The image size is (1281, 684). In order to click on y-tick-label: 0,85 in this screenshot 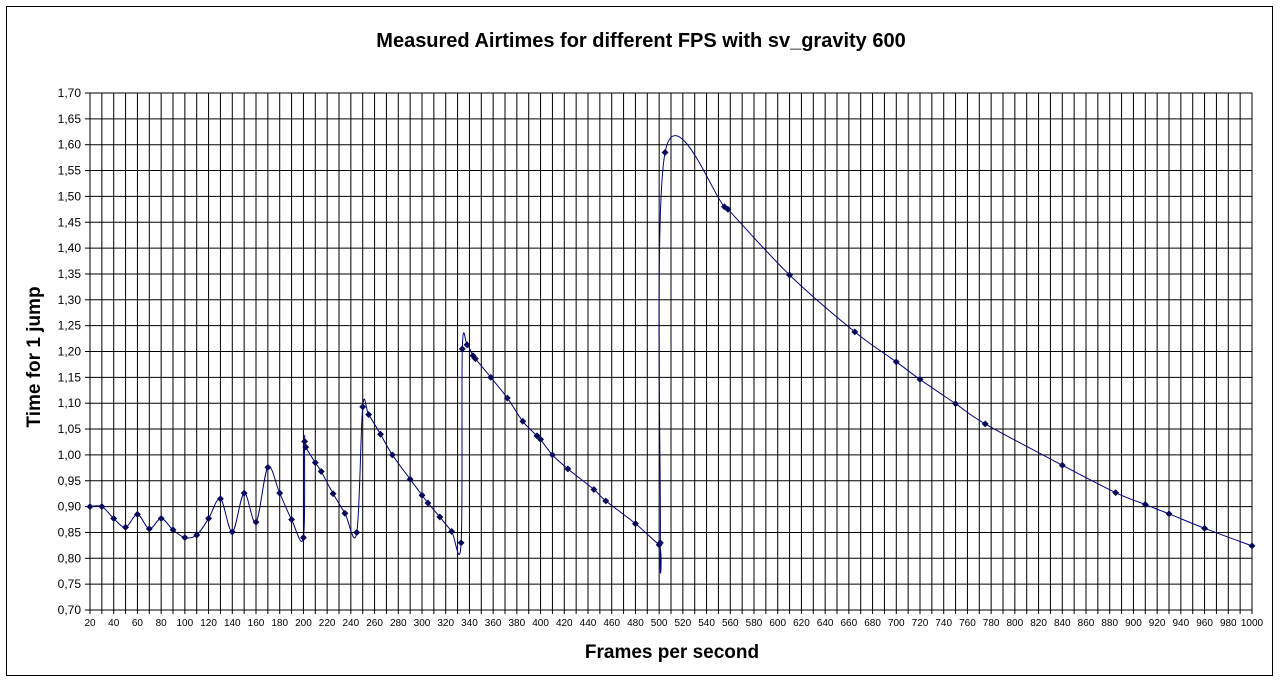, I will do `click(70, 532)`.